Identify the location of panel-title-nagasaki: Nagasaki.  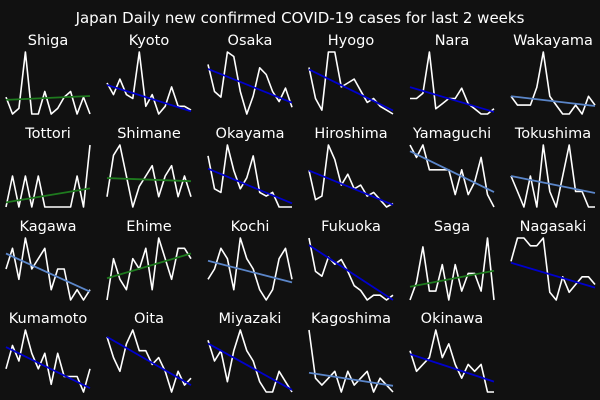
(553, 227).